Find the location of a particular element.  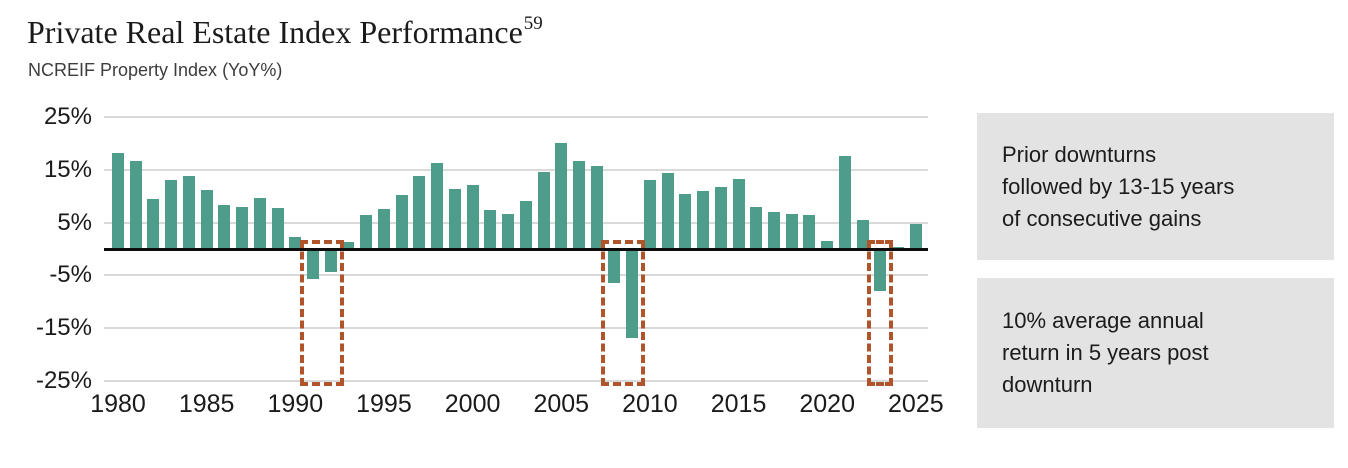

bar-2007 is located at coordinates (596, 207).